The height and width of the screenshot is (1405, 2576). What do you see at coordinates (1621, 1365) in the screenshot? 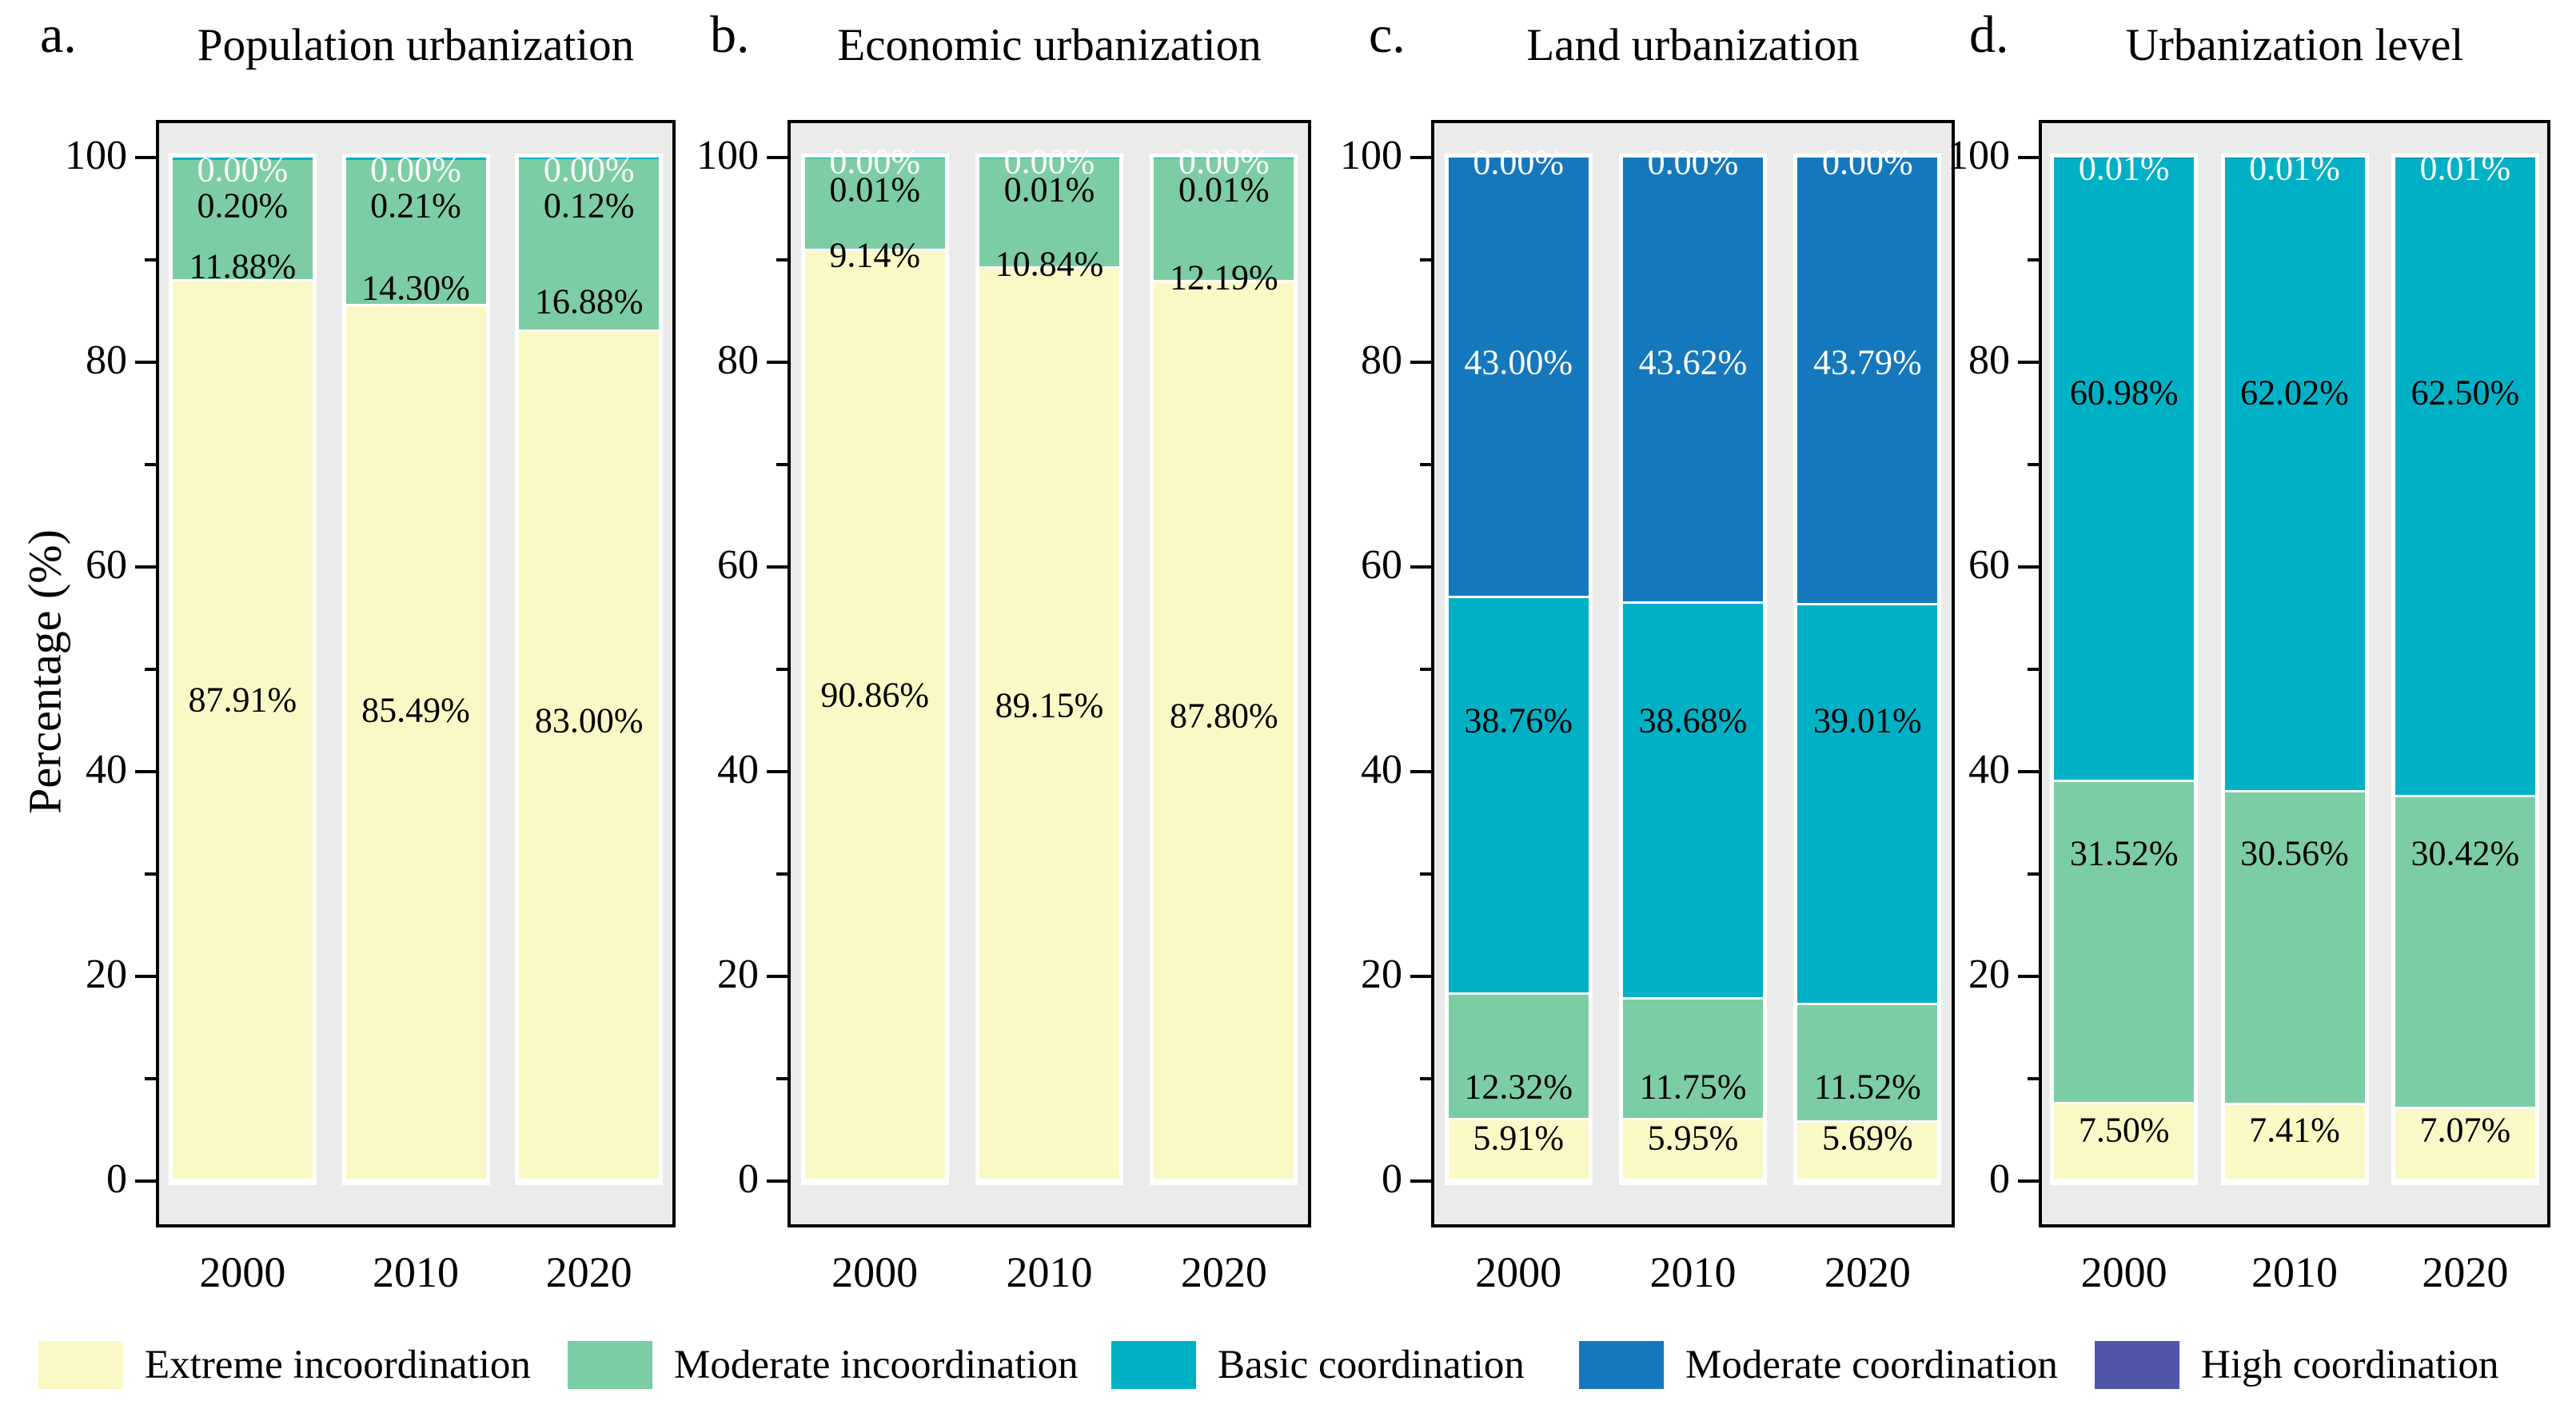
I see `legend-swatch-moderate-coordination` at bounding box center [1621, 1365].